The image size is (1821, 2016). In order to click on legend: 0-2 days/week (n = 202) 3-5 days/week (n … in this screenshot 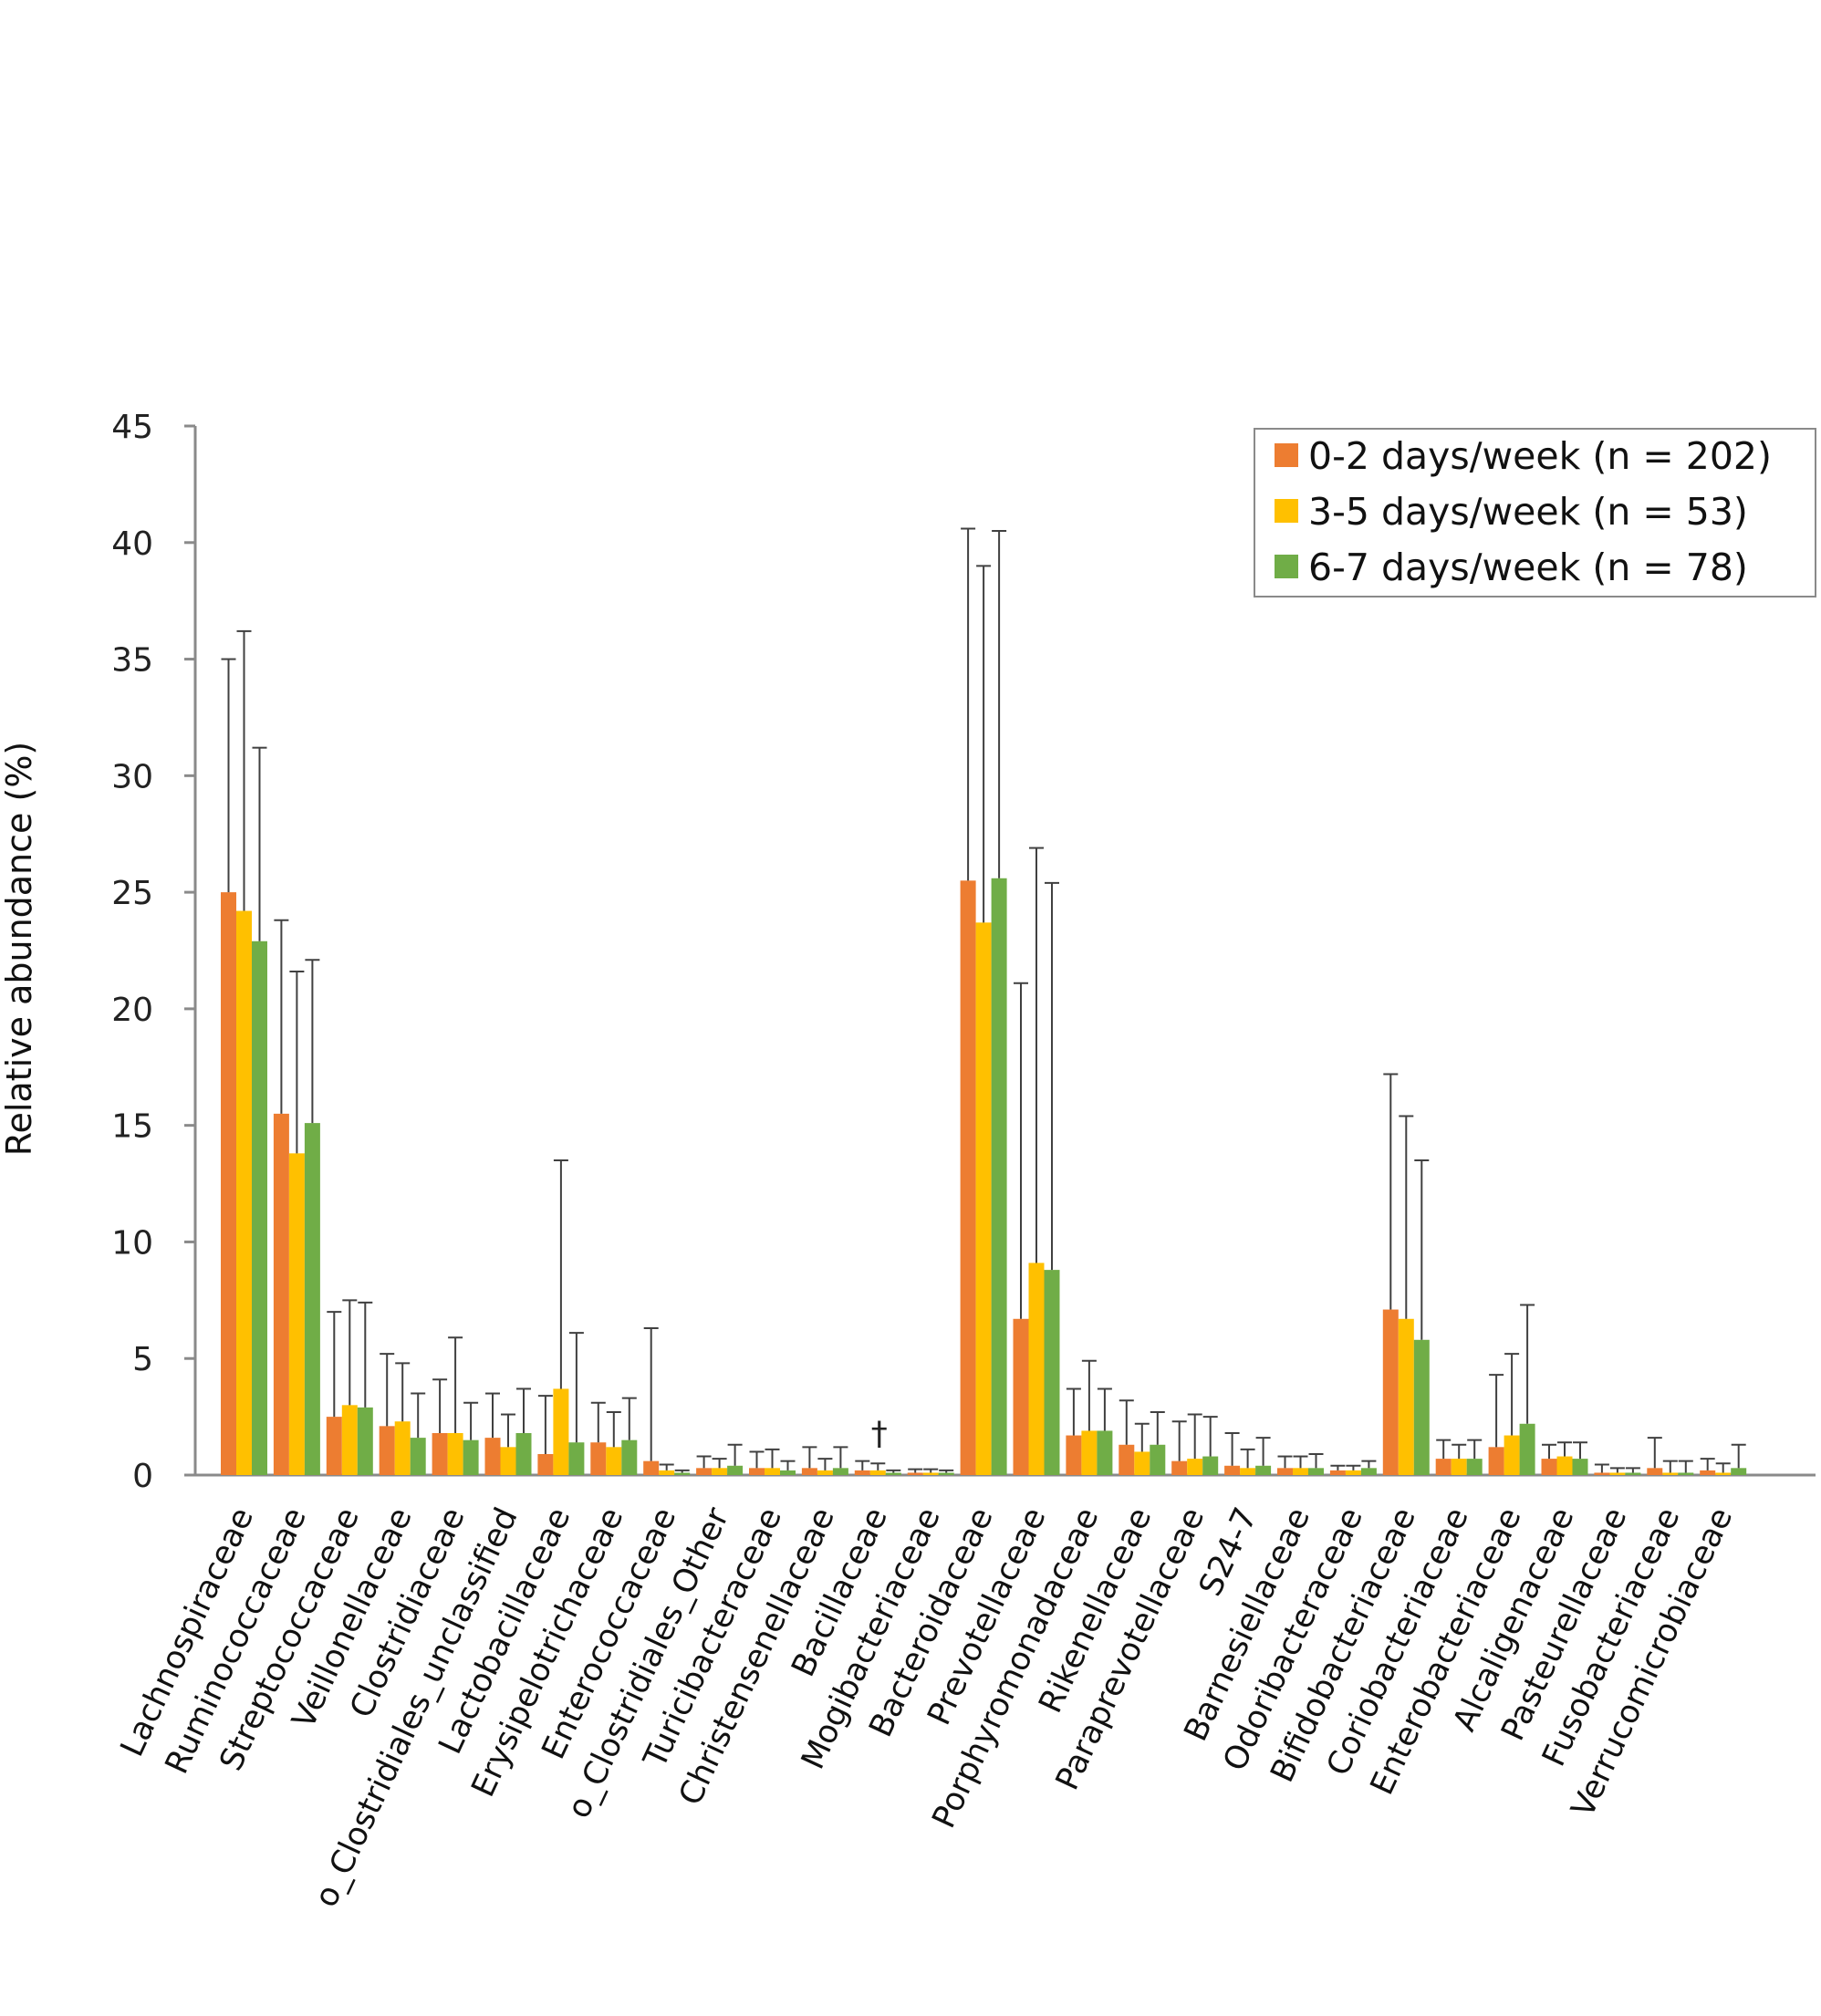, I will do `click(1535, 513)`.